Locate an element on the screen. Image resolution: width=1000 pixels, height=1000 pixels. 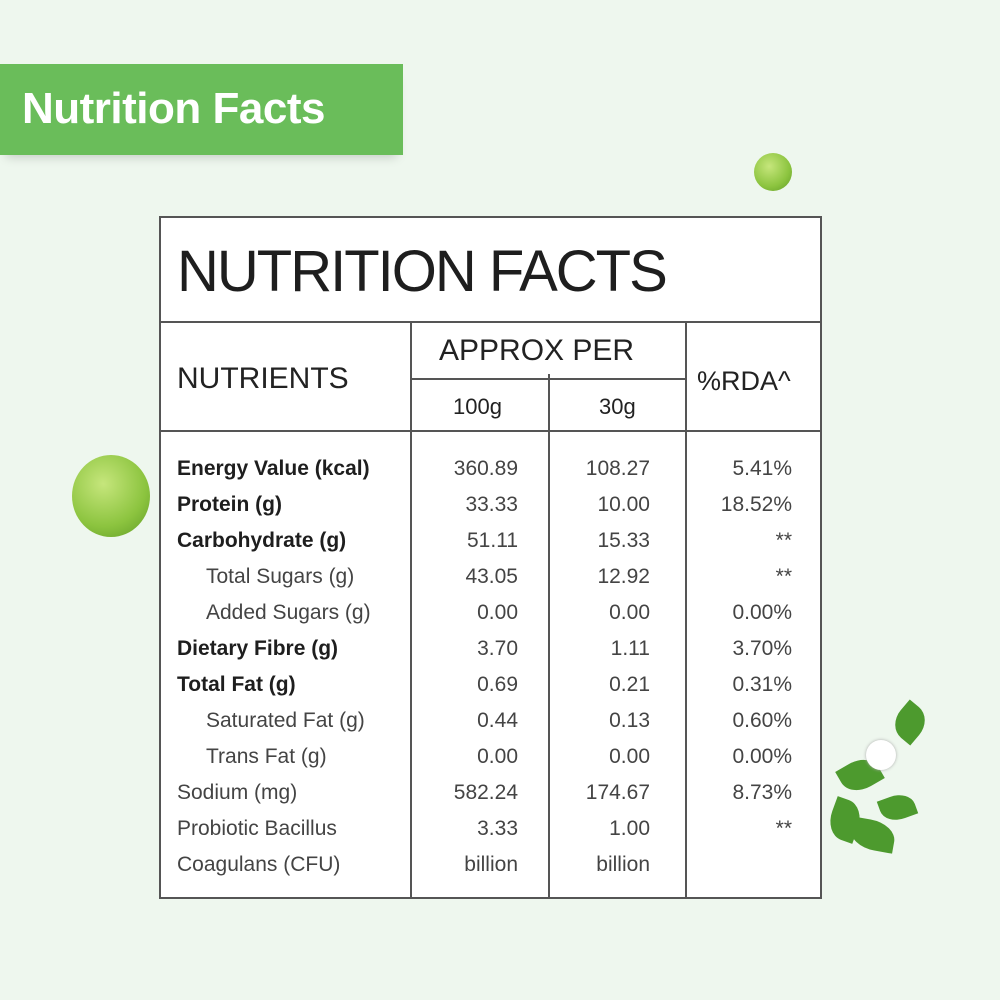
table-row: Dietary Fibre (g) 3.70 1.11 3.70% is located at coordinates (490, 649).